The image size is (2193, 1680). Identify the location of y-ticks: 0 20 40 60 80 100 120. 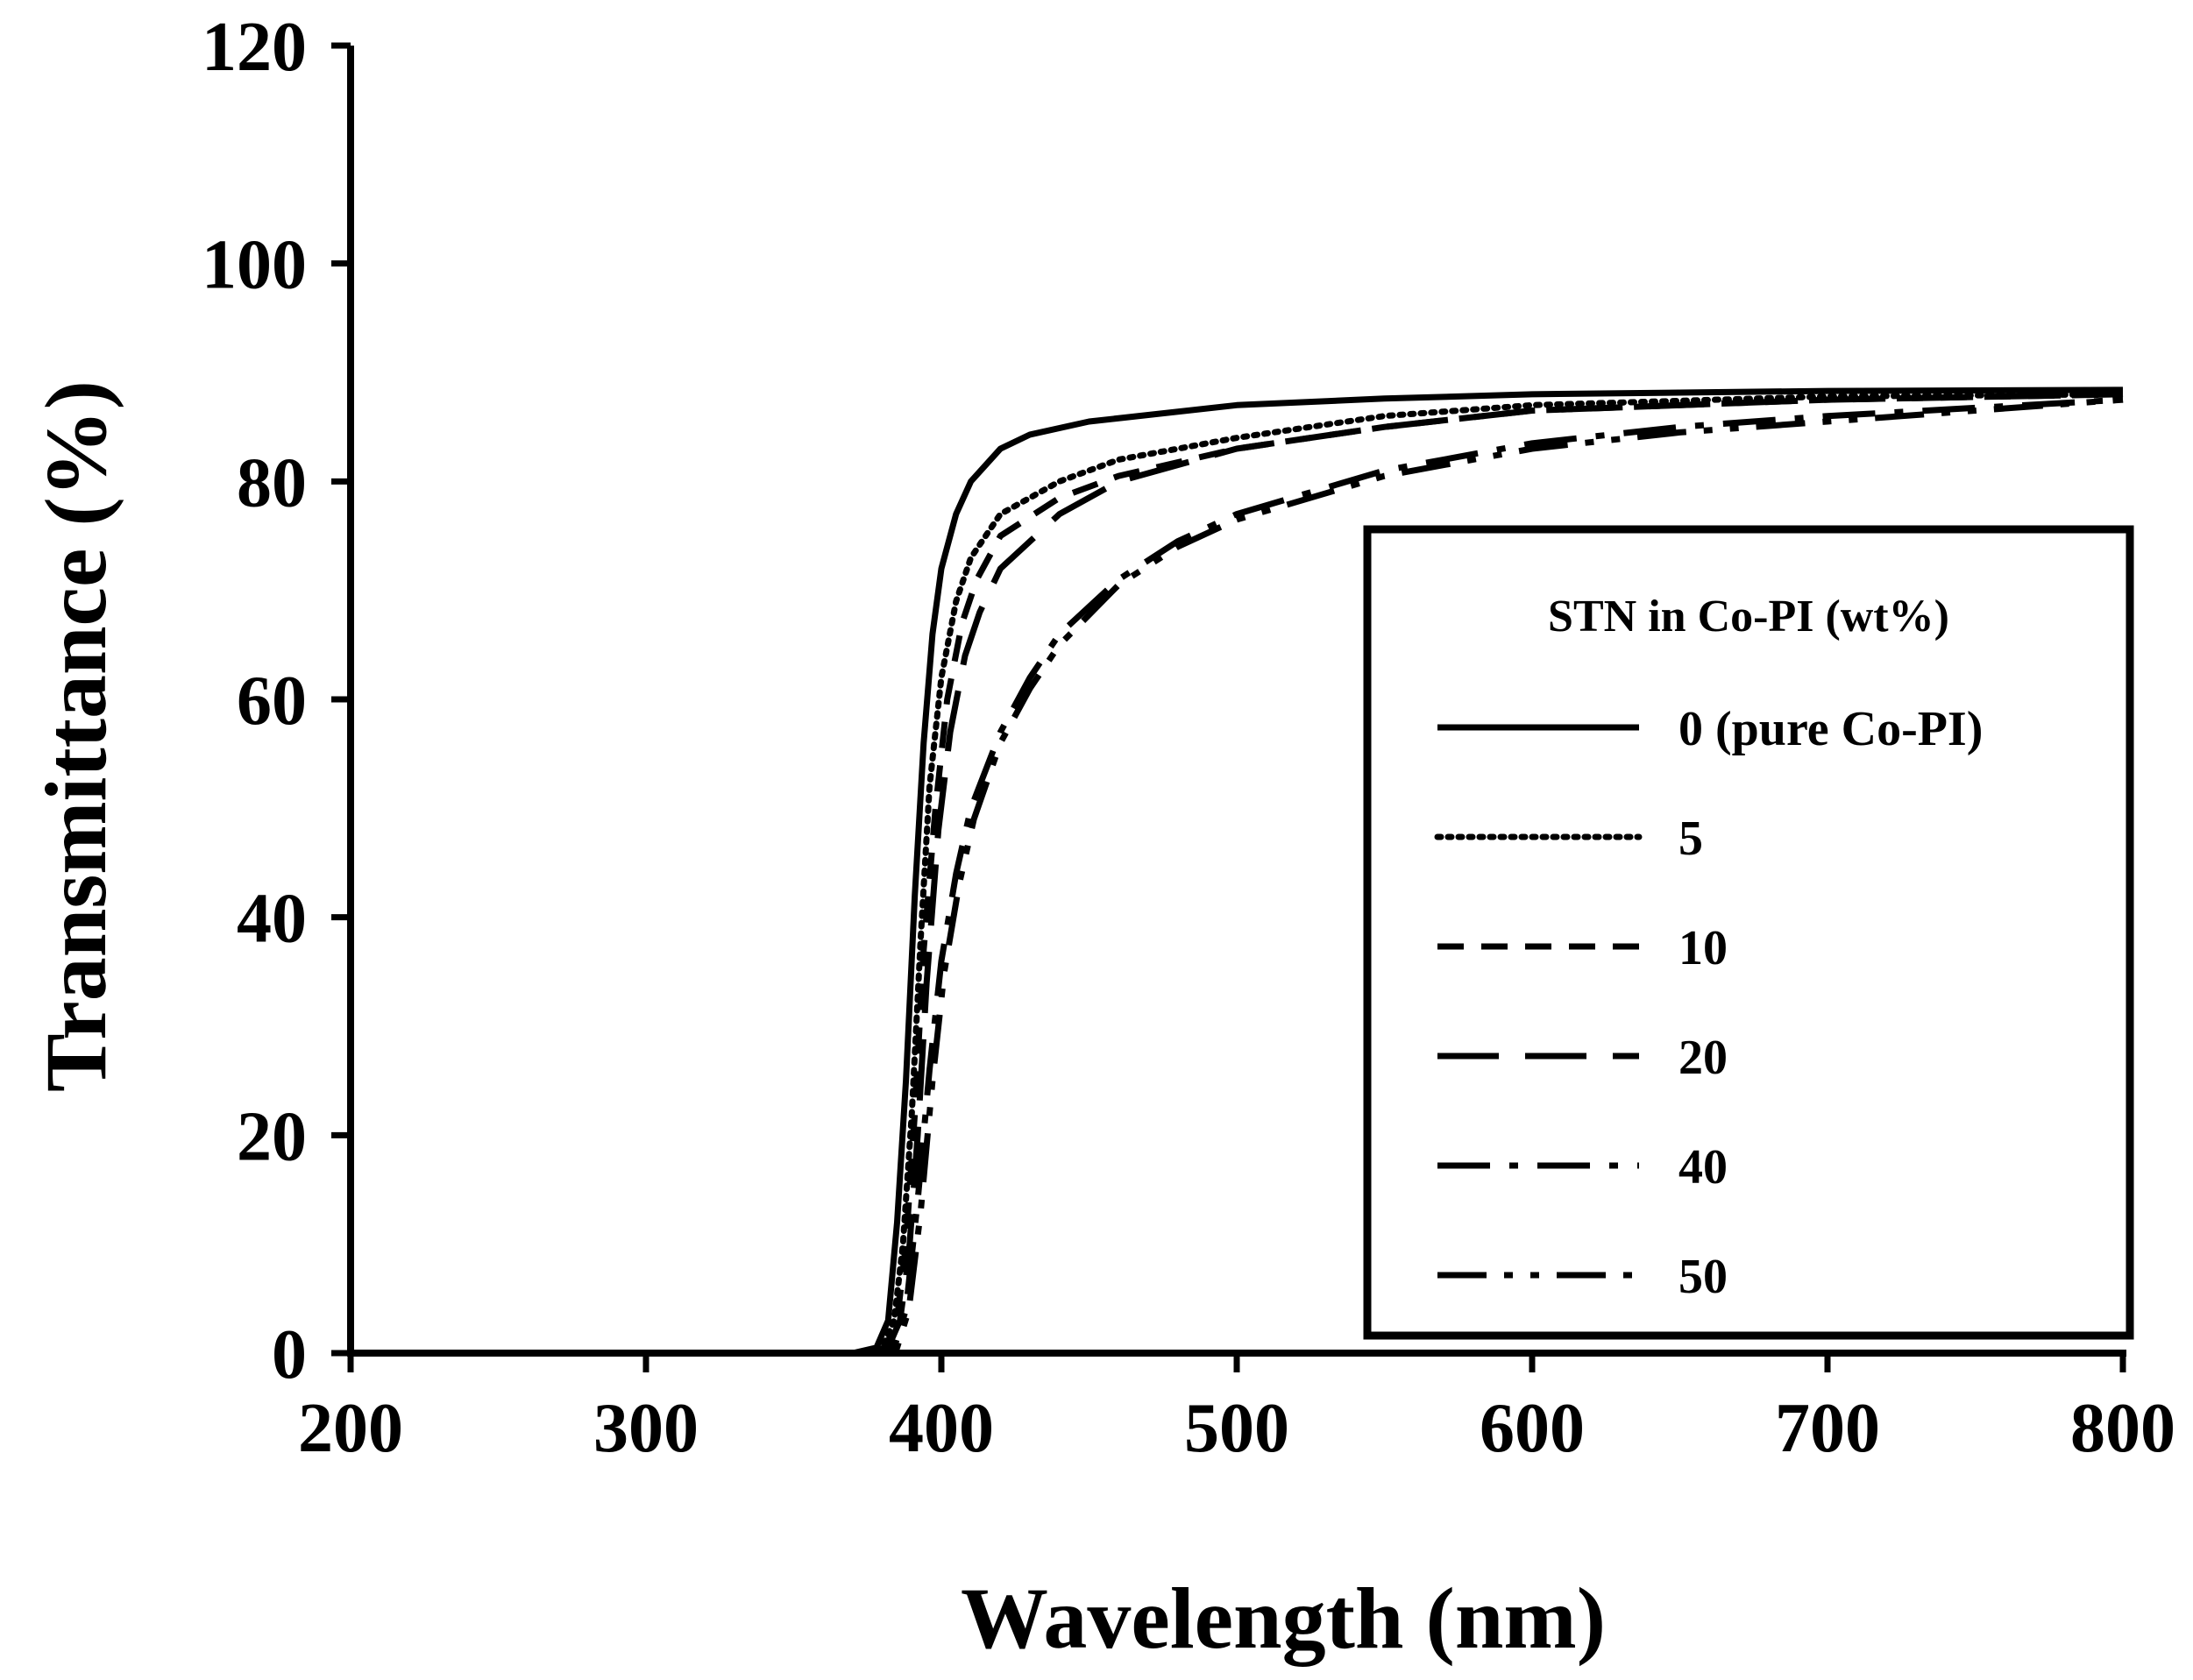
(277, 701).